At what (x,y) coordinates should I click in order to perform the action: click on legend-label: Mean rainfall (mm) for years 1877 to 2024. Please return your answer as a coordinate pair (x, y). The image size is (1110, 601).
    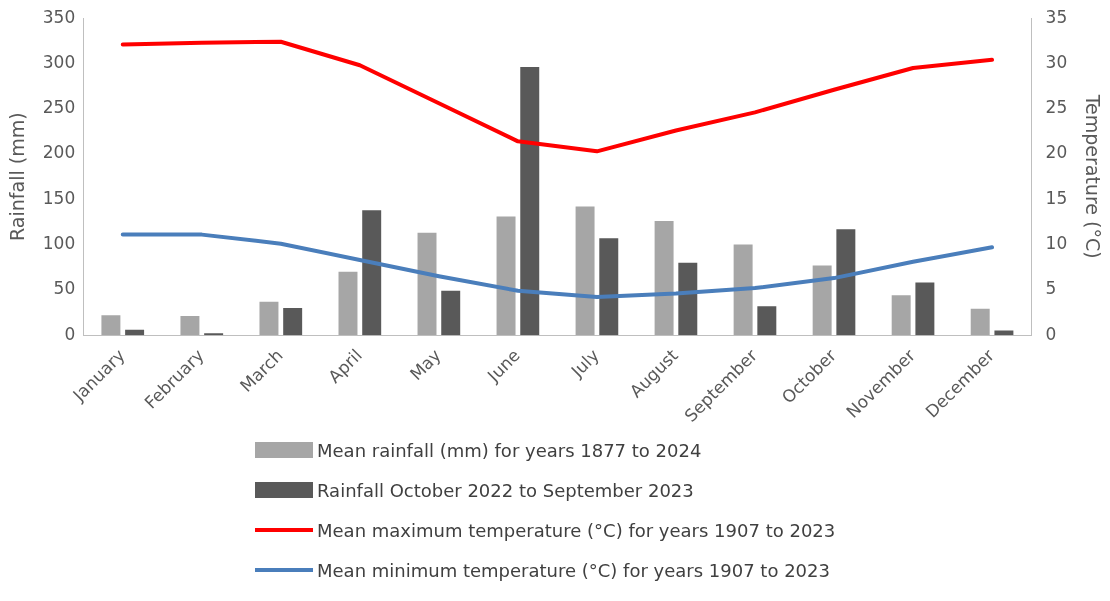
    Looking at the image, I should click on (509, 450).